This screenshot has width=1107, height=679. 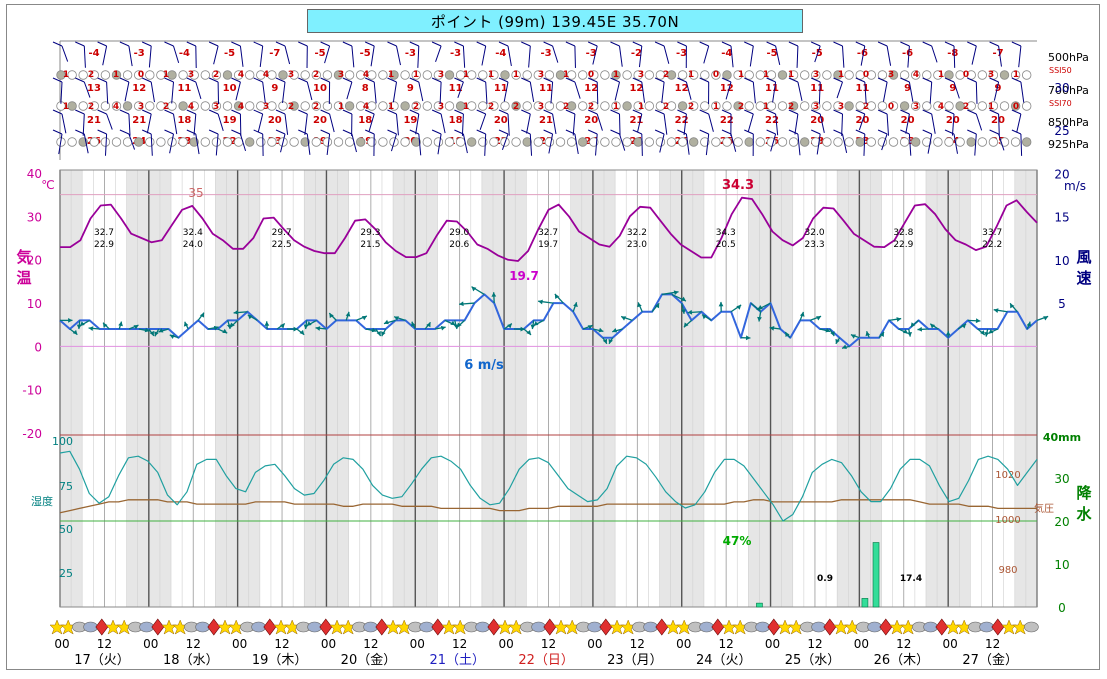 What do you see at coordinates (195, 193) in the screenshot?
I see `ref-35-label: 35` at bounding box center [195, 193].